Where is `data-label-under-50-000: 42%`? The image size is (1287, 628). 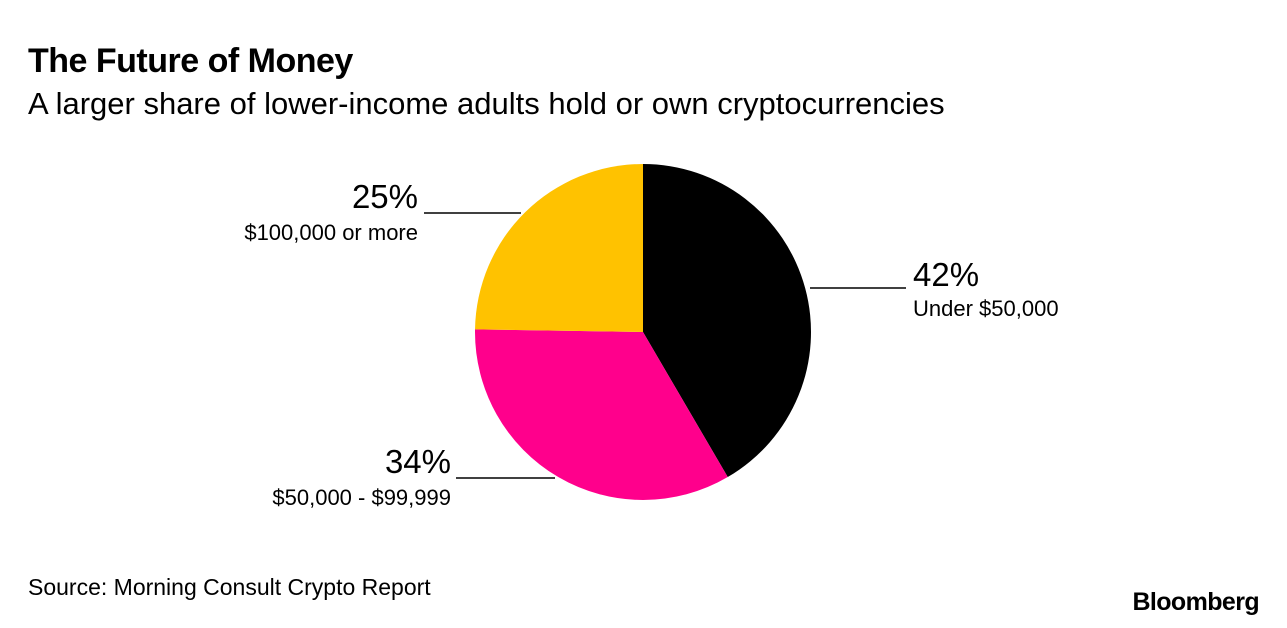 data-label-under-50-000: 42% is located at coordinates (946, 274).